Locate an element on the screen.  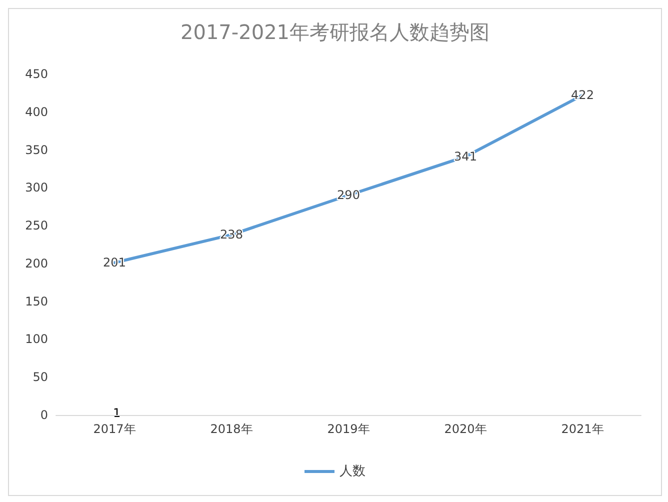
chart-title: 2017-2021年考研报名人数趋势图 is located at coordinates (335, 32).